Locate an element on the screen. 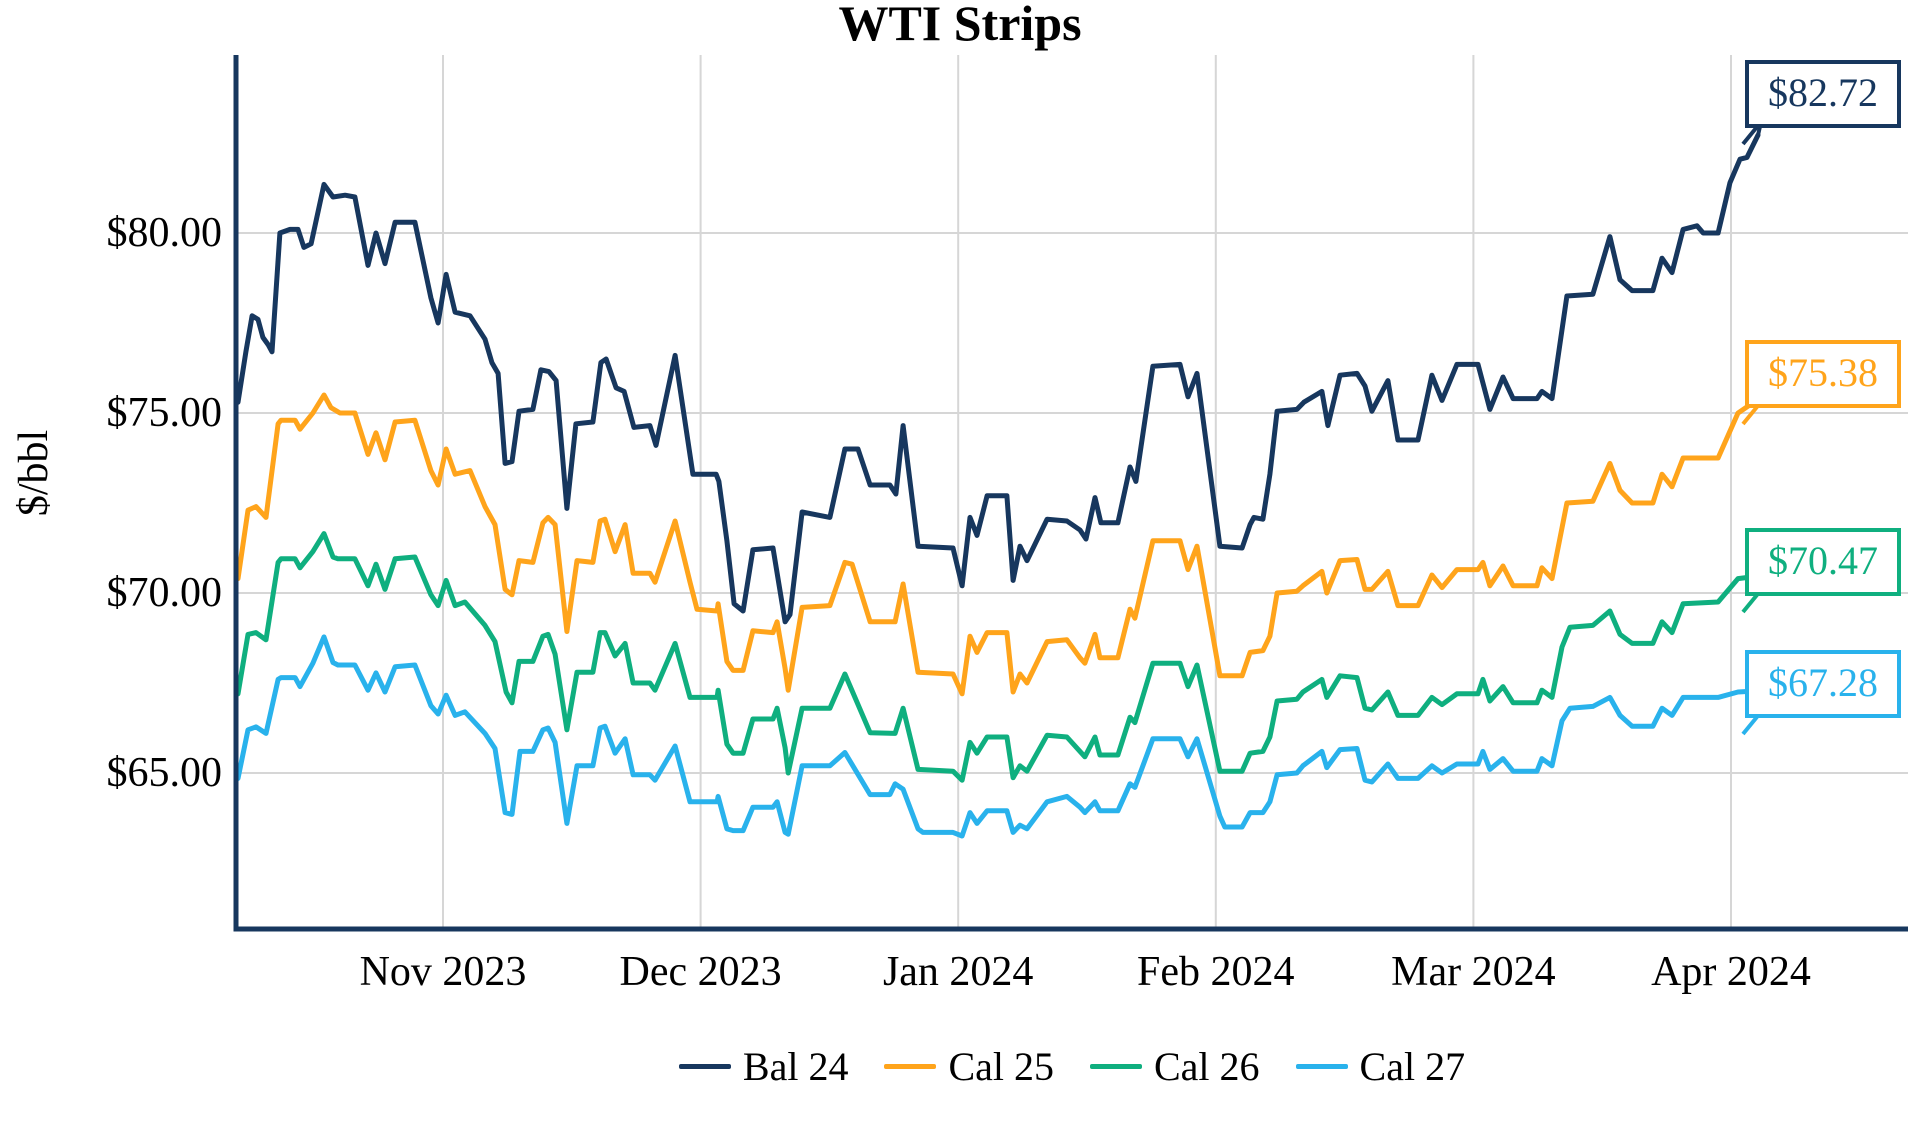  x-tick-label: Apr 2024 is located at coordinates (1731, 972).